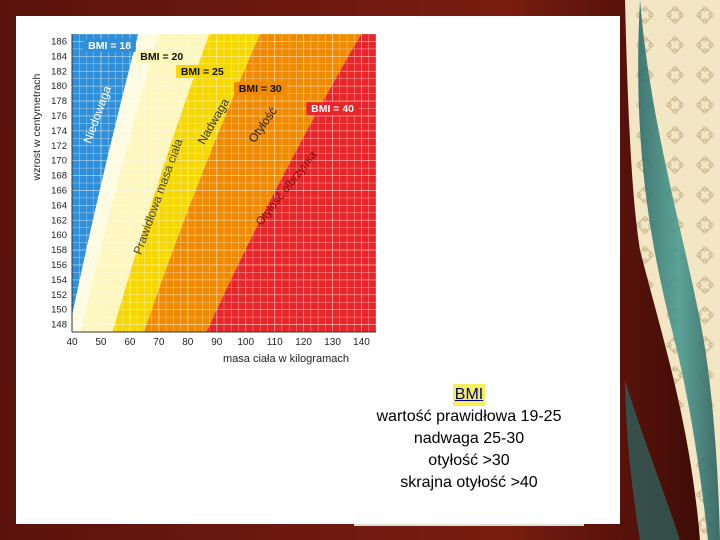  I want to click on zone-underweight, so click(105, 175).